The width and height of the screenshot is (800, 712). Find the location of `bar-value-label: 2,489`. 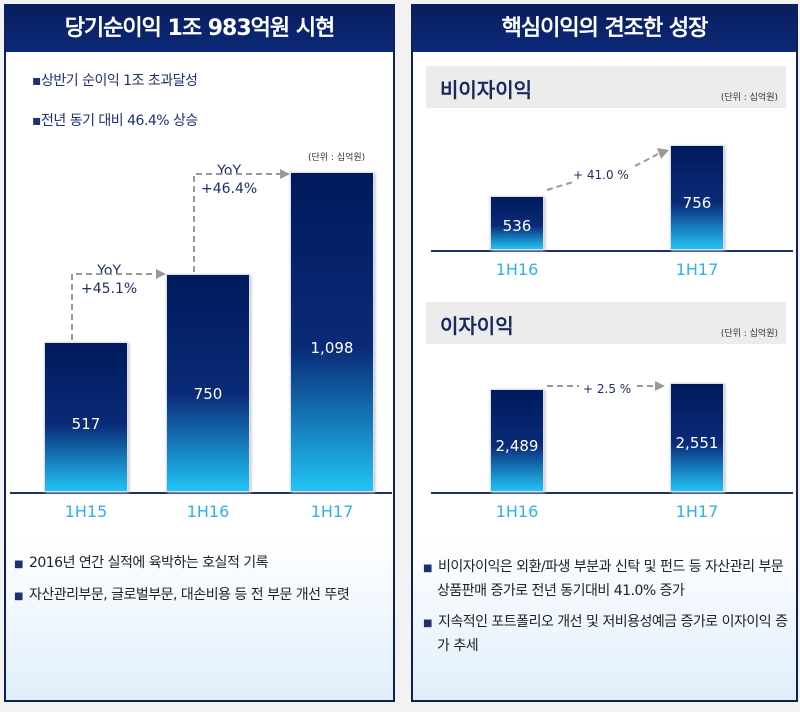

bar-value-label: 2,489 is located at coordinates (517, 445).